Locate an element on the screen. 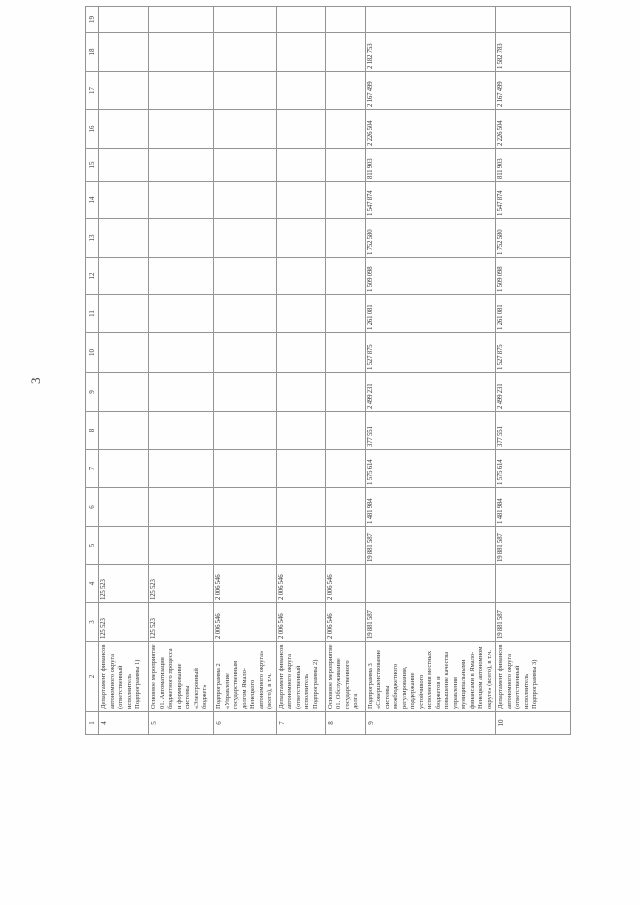 This screenshot has width=640, height=905. value-cell-col3: 2 006 546 is located at coordinates (345, 622).